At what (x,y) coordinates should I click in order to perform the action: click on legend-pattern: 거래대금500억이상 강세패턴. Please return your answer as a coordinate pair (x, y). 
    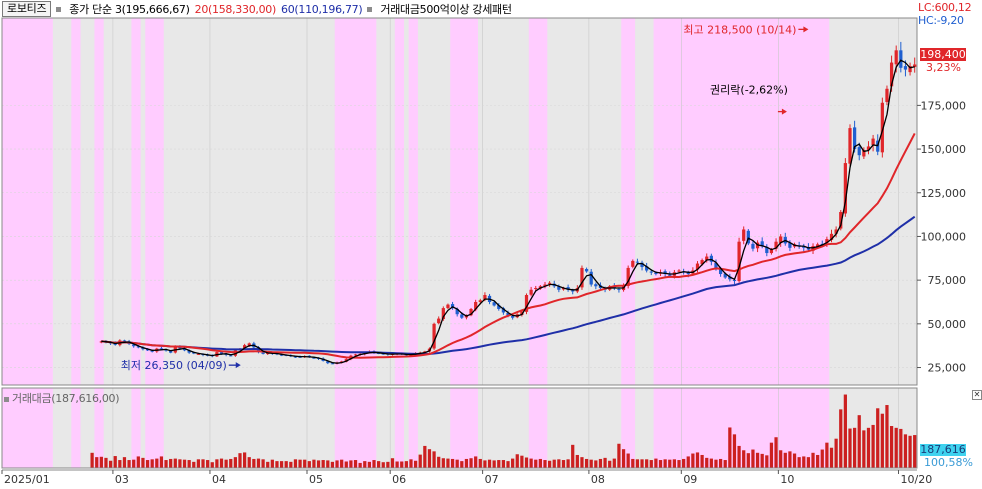
    Looking at the image, I should click on (446, 9).